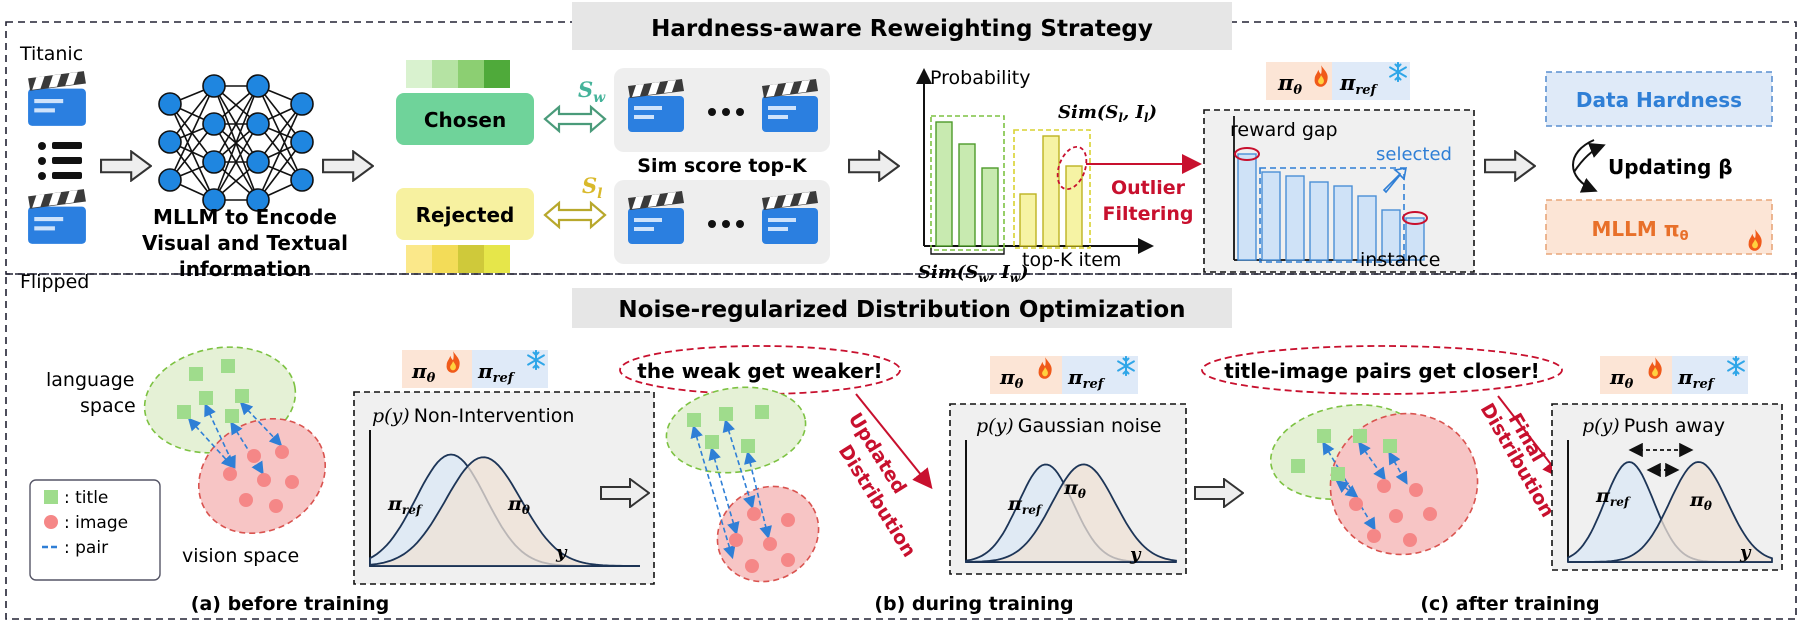 This screenshot has width=1803, height=629. What do you see at coordinates (240, 556) in the screenshot?
I see `vision-space-label: vision space` at bounding box center [240, 556].